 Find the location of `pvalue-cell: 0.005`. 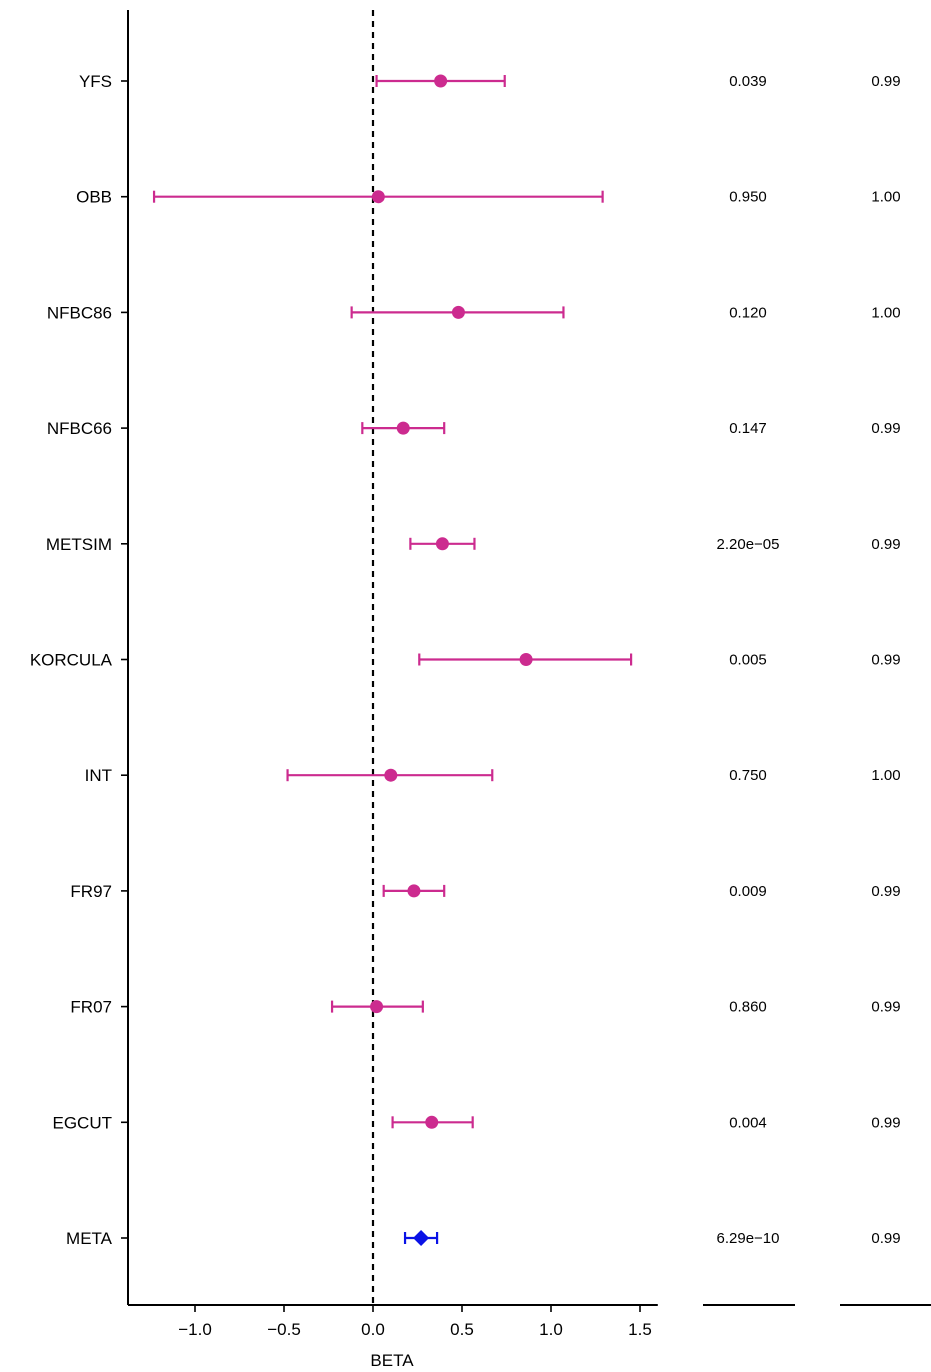

pvalue-cell: 0.005 is located at coordinates (748, 660).